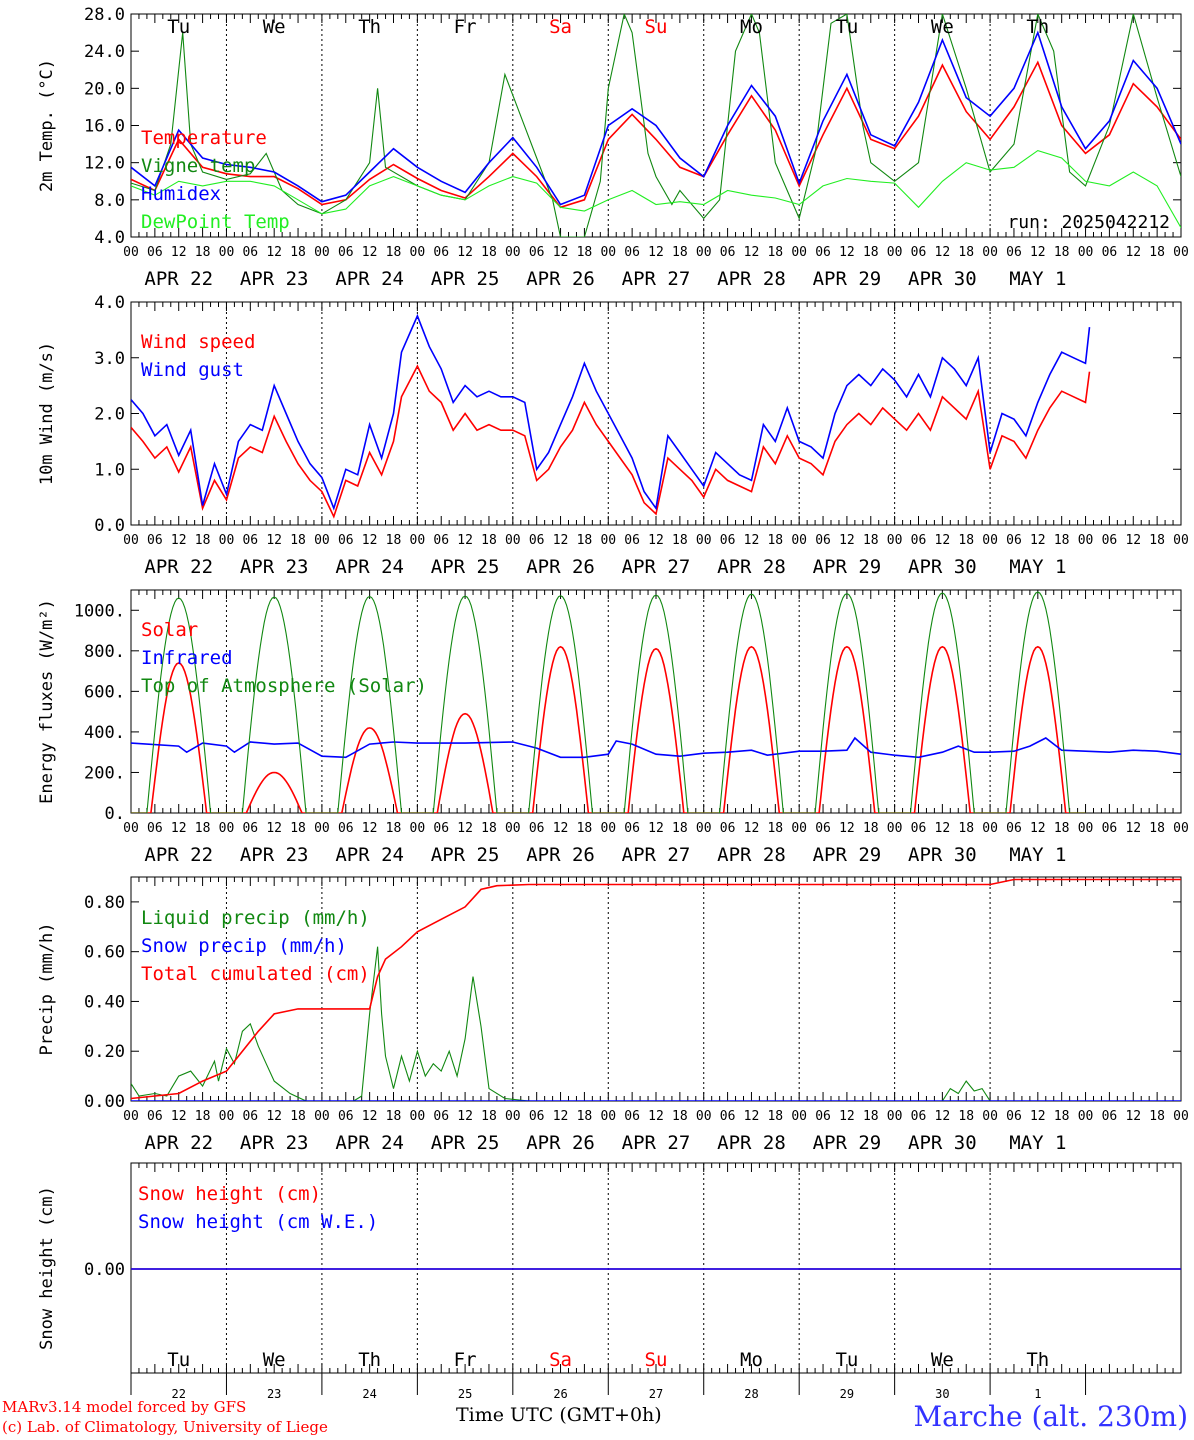 This screenshot has height=1440, width=1194. I want to click on day-number-label: 22, so click(179, 1393).